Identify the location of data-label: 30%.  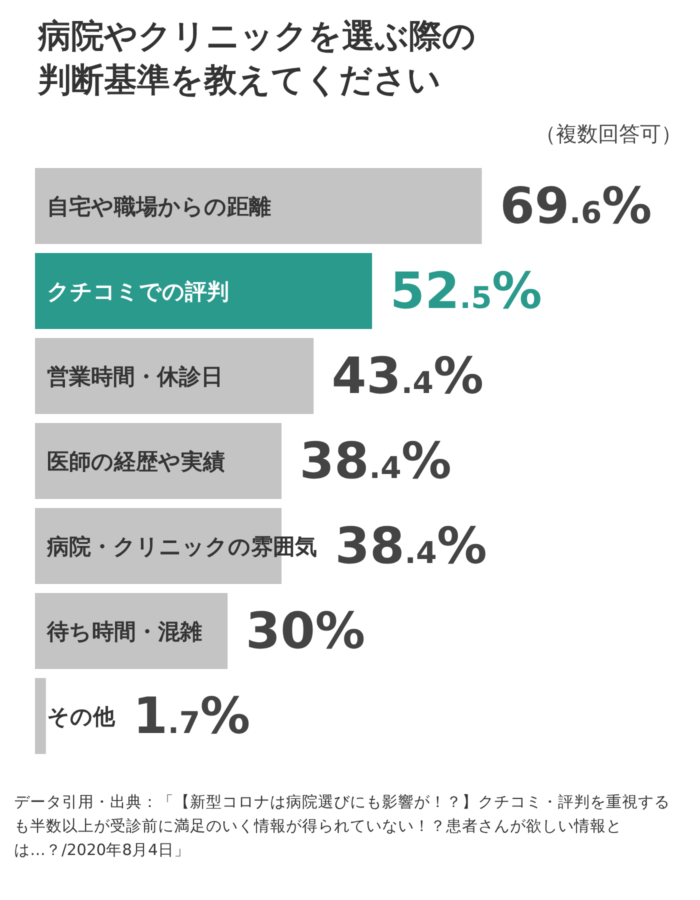
(306, 631).